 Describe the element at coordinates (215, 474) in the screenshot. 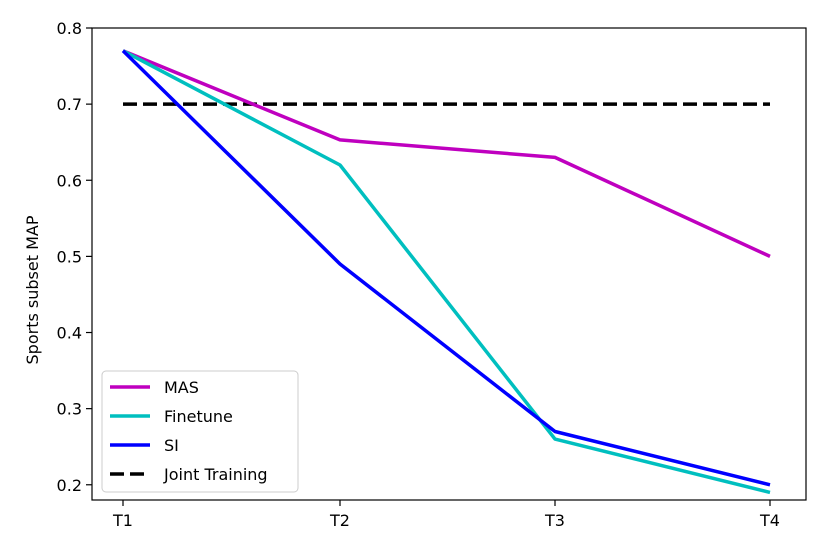

I see `legend-label: Joint Training` at that location.